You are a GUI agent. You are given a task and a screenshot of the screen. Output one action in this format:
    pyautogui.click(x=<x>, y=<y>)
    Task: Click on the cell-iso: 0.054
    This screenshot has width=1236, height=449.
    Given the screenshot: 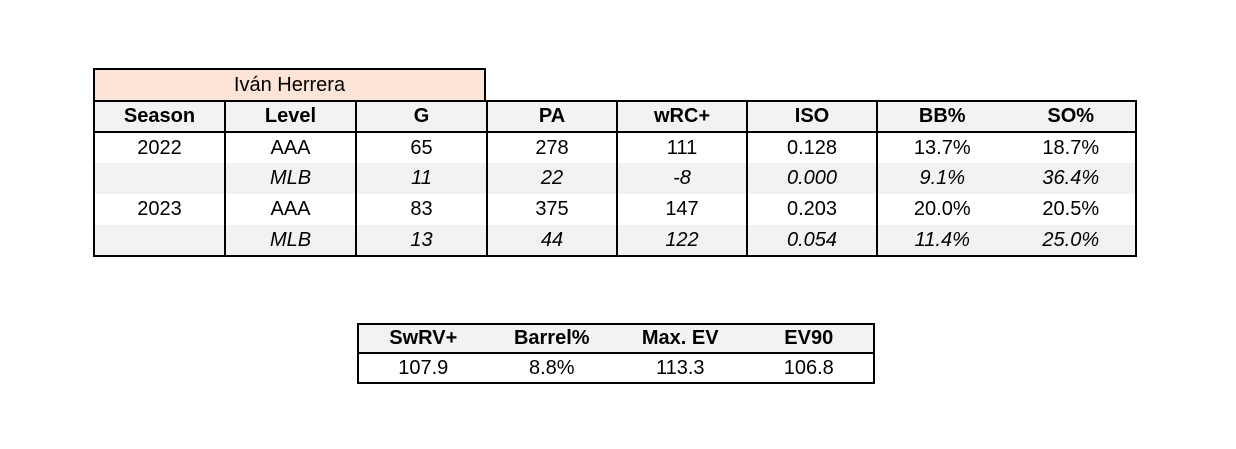 What is the action you would take?
    pyautogui.click(x=812, y=240)
    